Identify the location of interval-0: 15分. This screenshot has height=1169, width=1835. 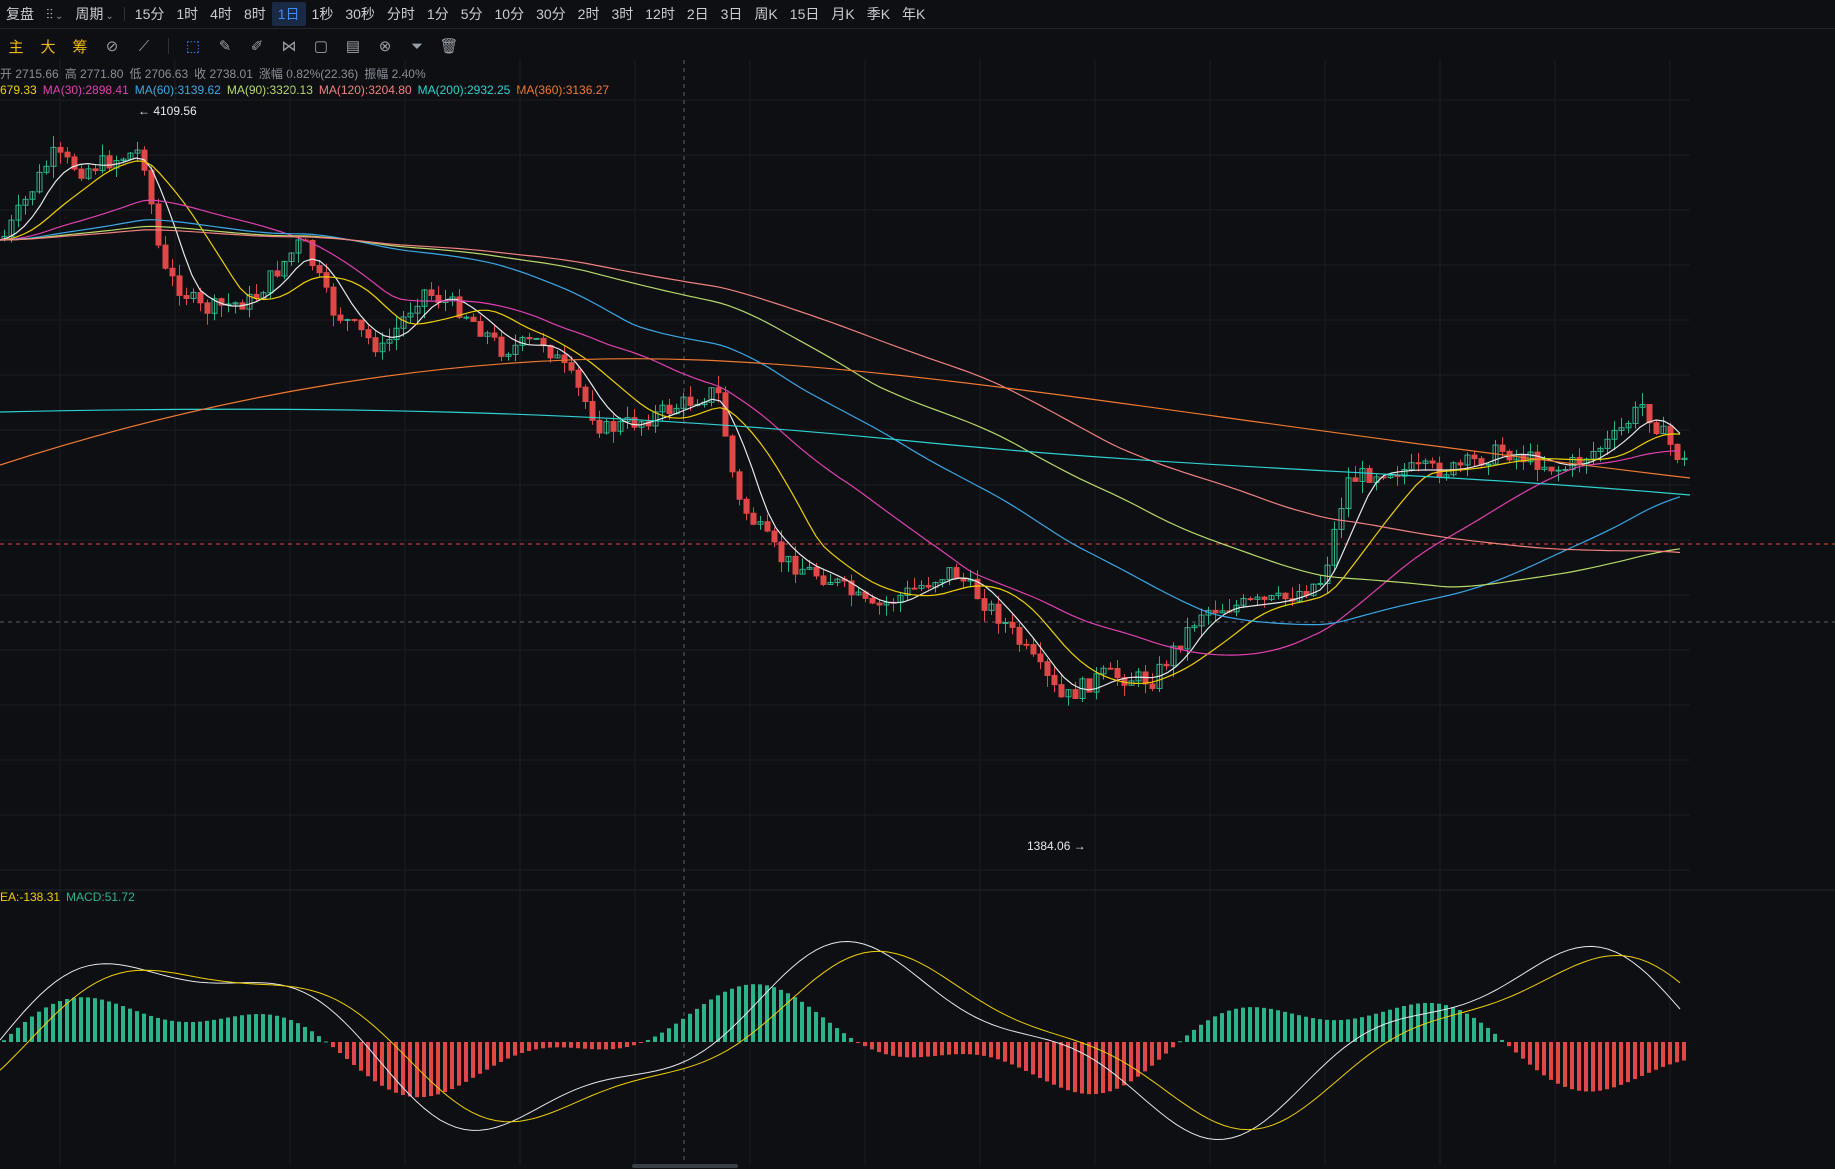
(149, 14).